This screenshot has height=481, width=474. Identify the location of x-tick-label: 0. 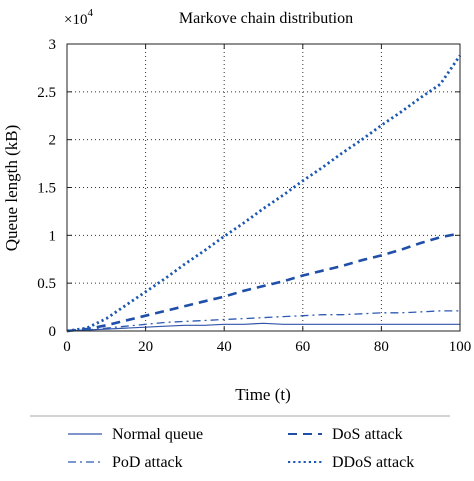
(67, 347).